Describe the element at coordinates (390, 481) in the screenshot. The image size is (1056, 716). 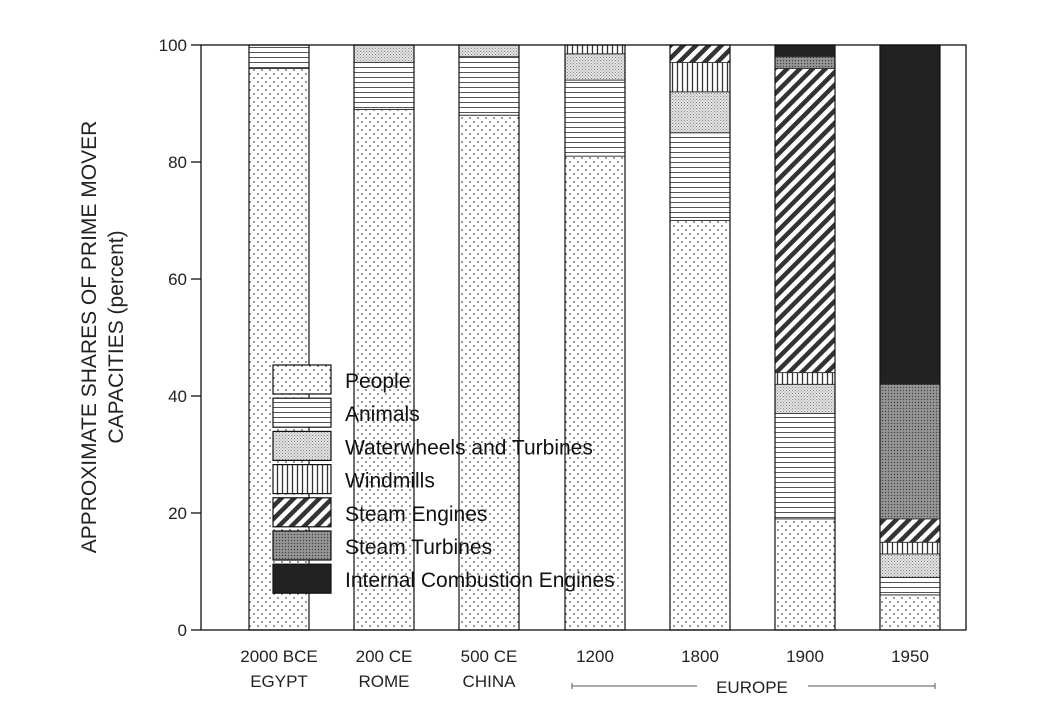
I see `legend-label: Windmills` at that location.